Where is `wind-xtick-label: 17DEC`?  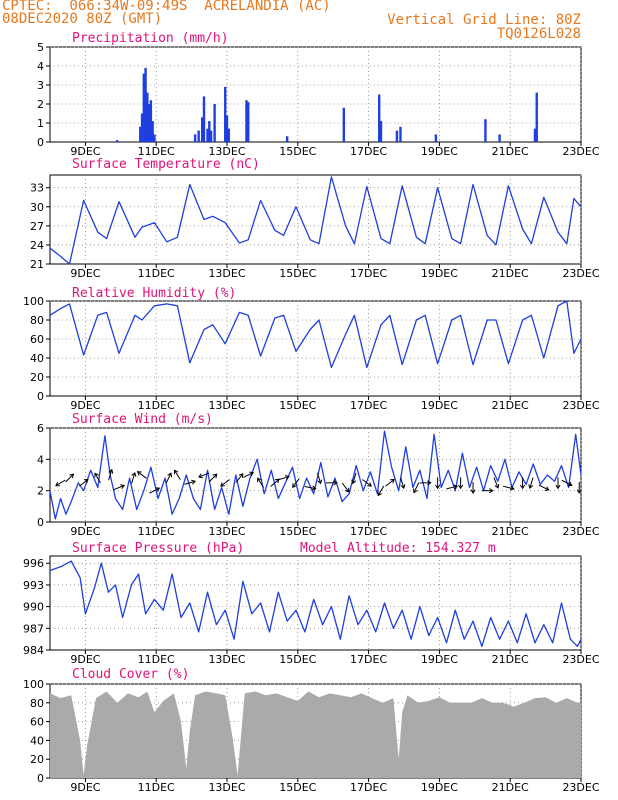
wind-xtick-label: 17DEC is located at coordinates (368, 531).